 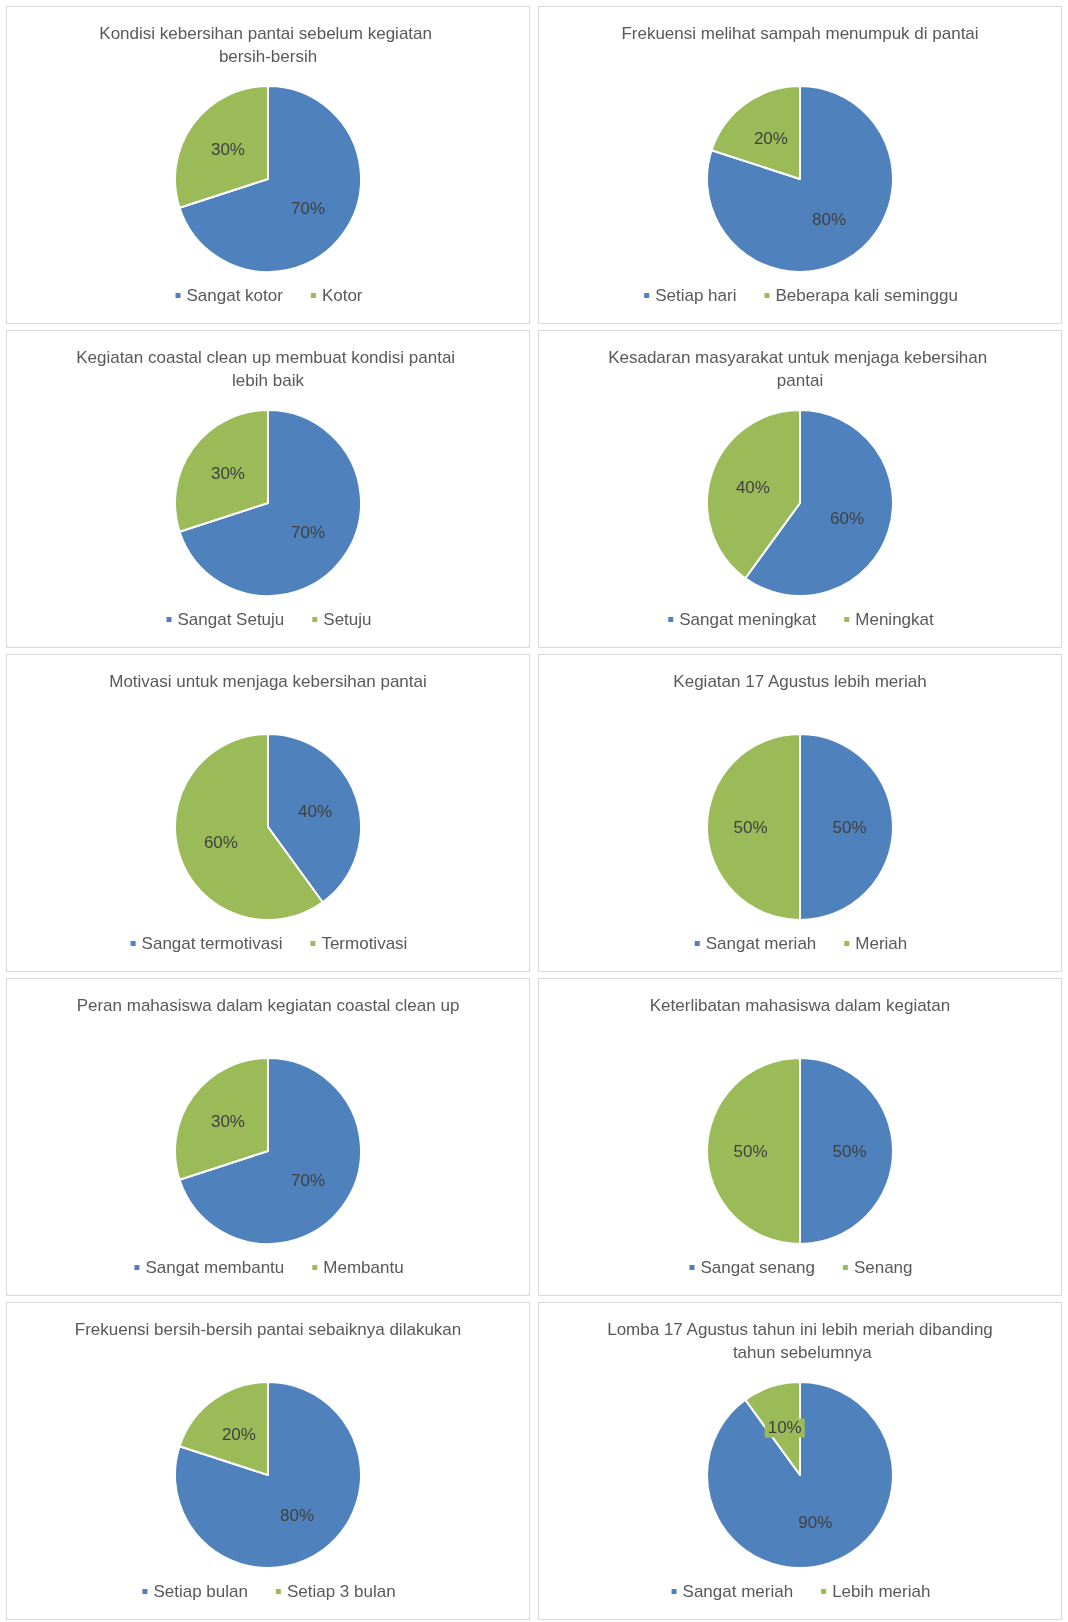 I want to click on legend-label: Sangat membantu, so click(x=215, y=1267).